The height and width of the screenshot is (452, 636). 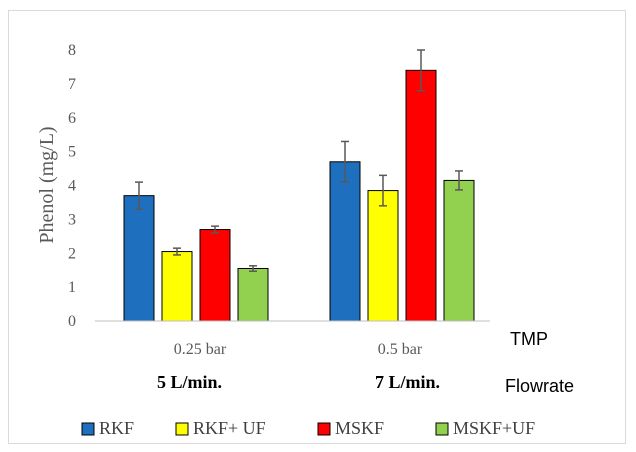 What do you see at coordinates (359, 428) in the screenshot?
I see `legend-label: MSKF` at bounding box center [359, 428].